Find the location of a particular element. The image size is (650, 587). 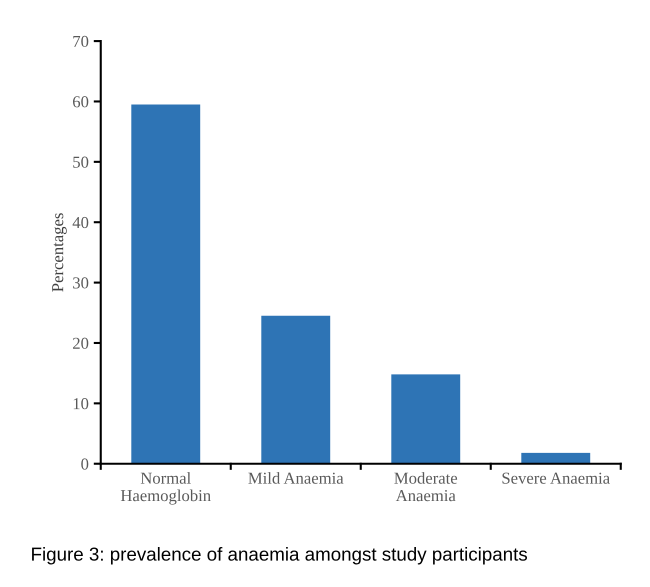

y-tick-label: 30 is located at coordinates (80, 283).